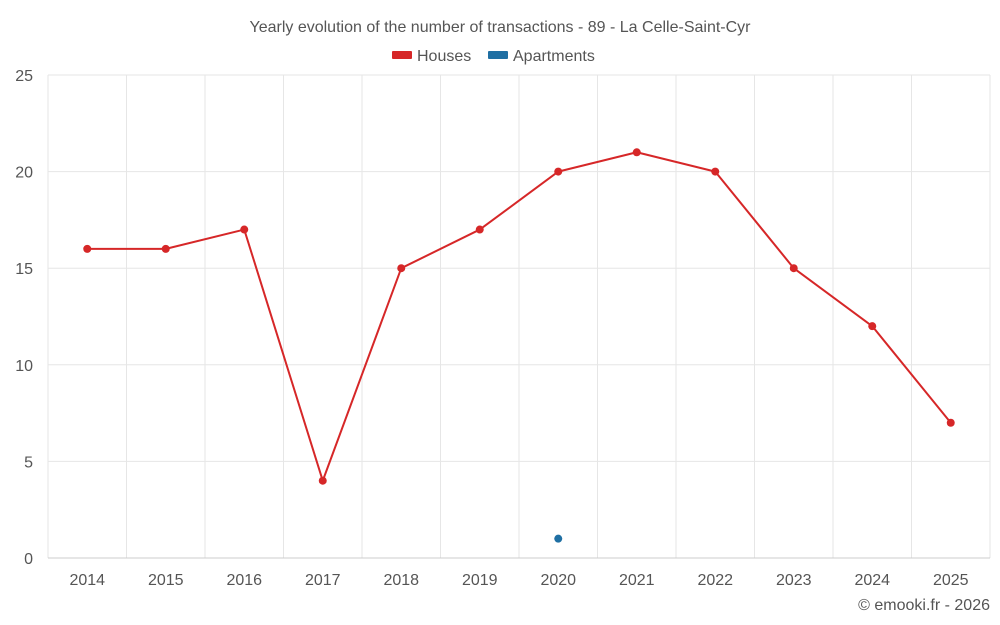 The image size is (1000, 625). I want to click on data-point-houses-2021, so click(636, 152).